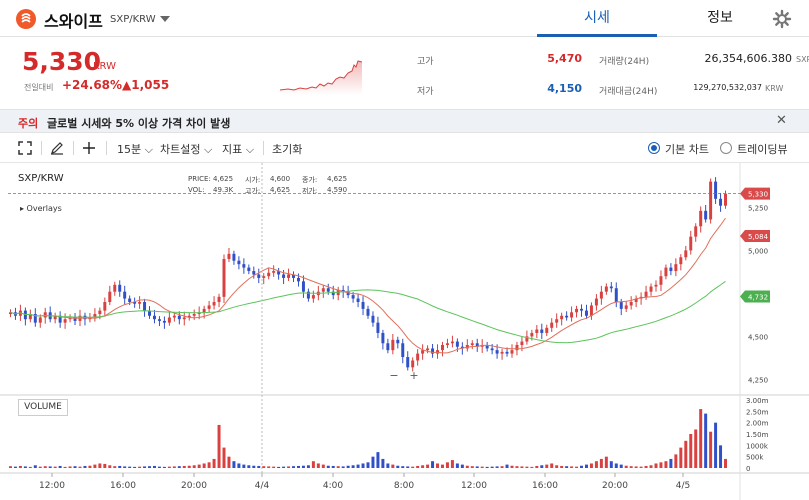 This screenshot has width=809, height=500. What do you see at coordinates (310, 191) in the screenshot?
I see `ohlc-low-label: 저가:` at bounding box center [310, 191].